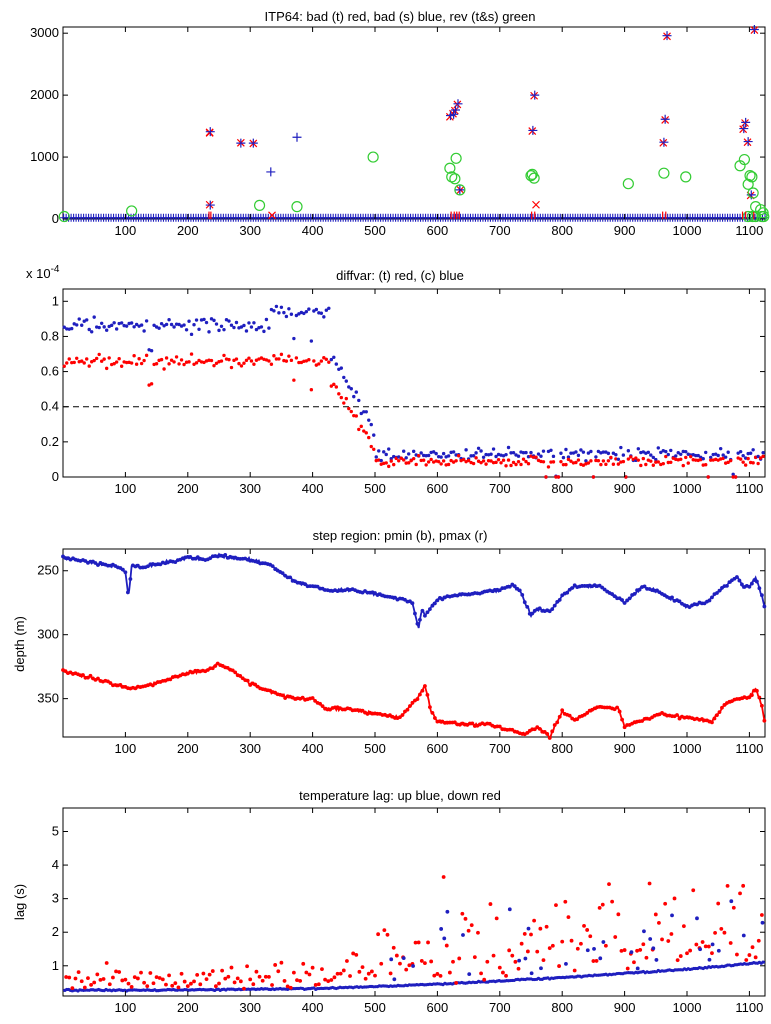 The image size is (771, 1024). Describe the element at coordinates (19, 902) in the screenshot. I see `y-axis-label: lag (s)` at that location.